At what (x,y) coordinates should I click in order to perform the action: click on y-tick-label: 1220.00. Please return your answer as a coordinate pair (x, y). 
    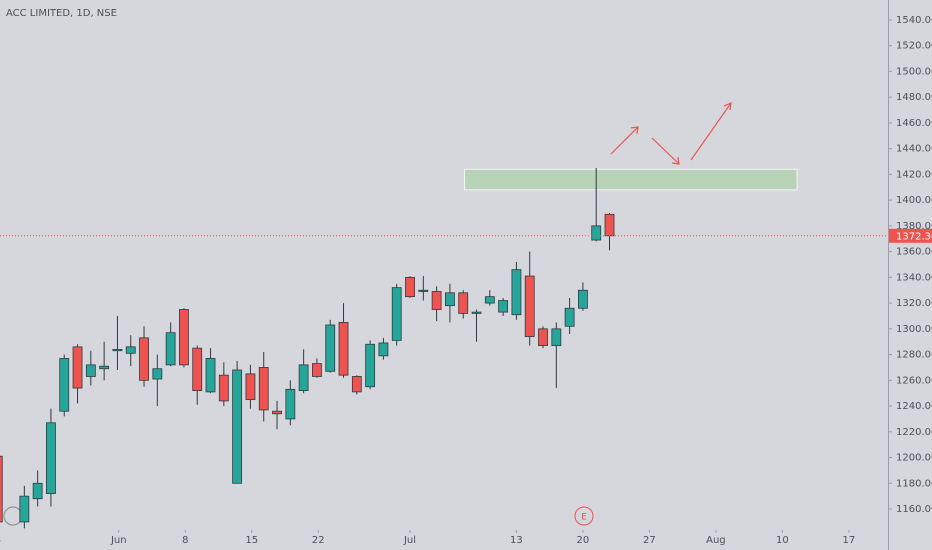
    Looking at the image, I should click on (914, 432).